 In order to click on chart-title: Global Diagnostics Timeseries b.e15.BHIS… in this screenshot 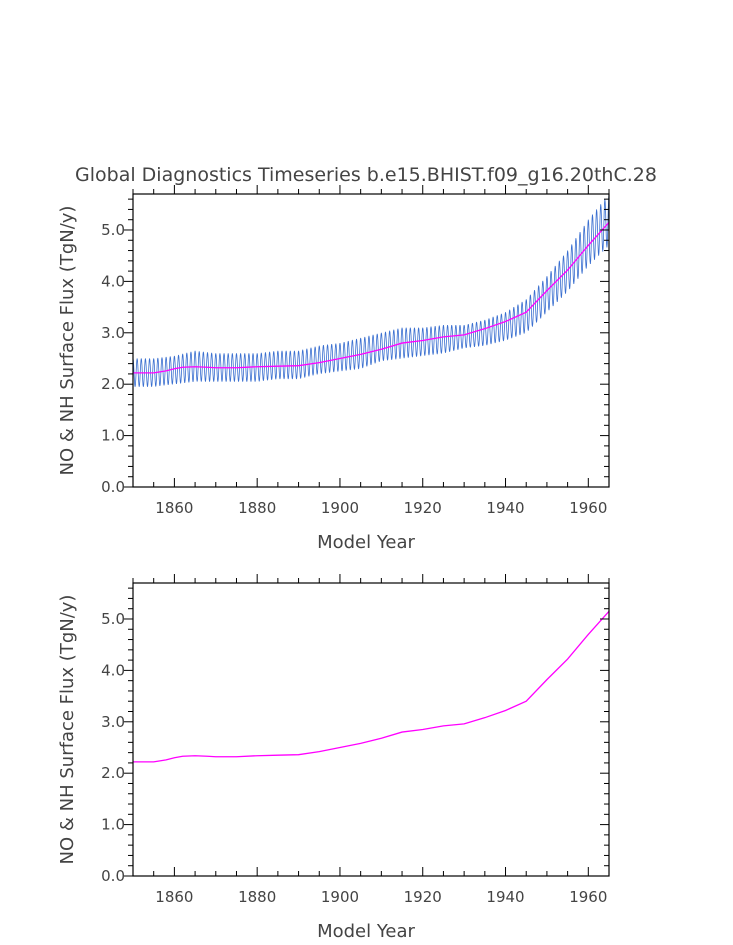, I will do `click(366, 175)`.